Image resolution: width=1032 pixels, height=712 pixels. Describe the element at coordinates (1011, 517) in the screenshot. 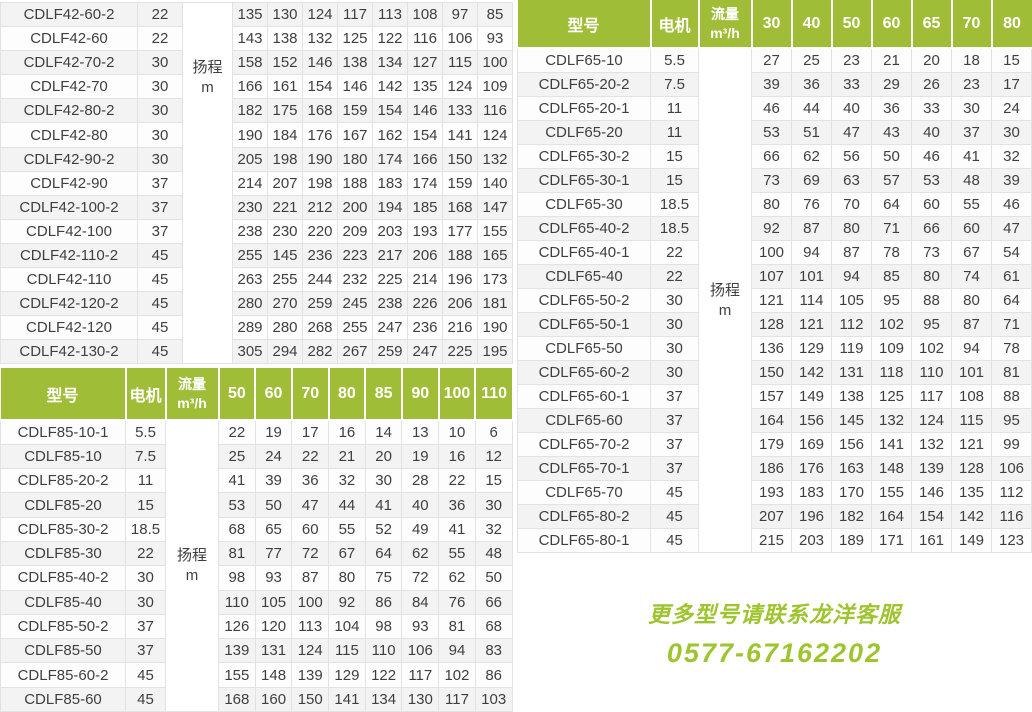

I see `head-value-cell: 116` at that location.